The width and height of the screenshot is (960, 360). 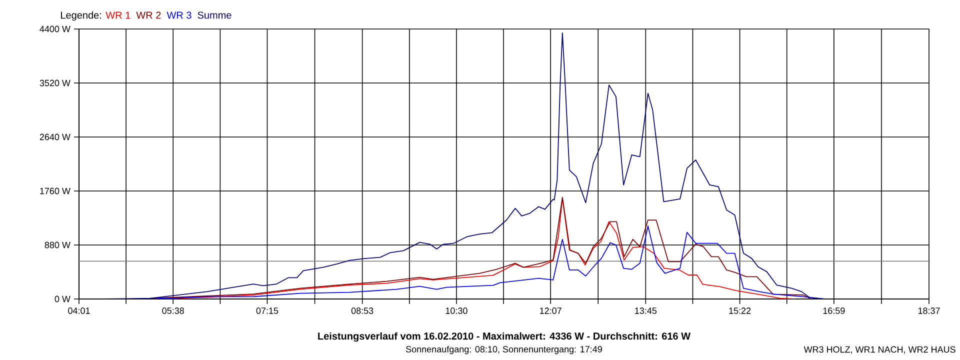 I want to click on x-tick-label: 13:45, so click(x=646, y=311).